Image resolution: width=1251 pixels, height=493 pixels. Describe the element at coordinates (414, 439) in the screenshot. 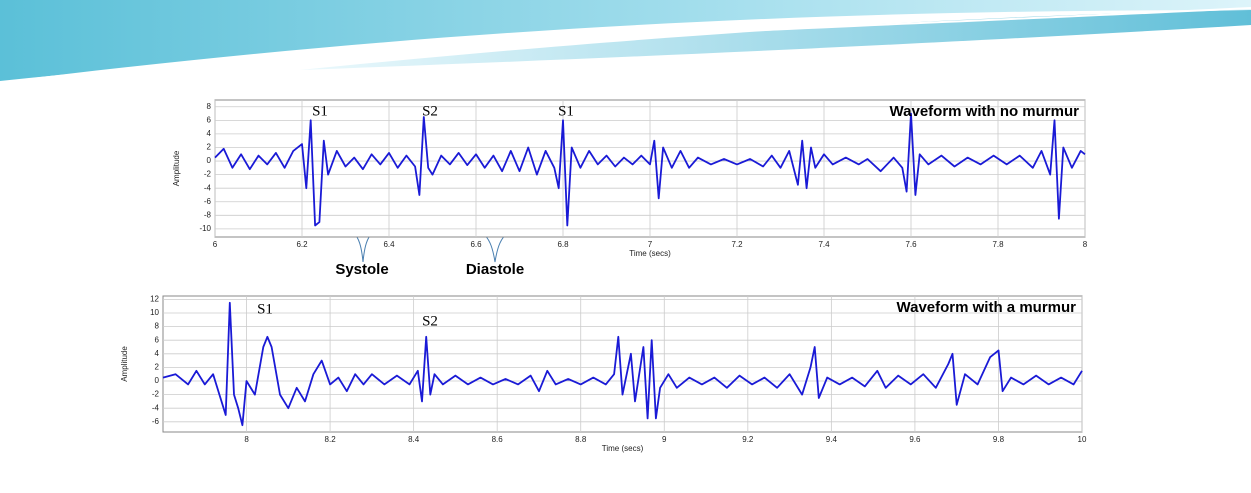

I see `x-tick-label: 8.4` at that location.